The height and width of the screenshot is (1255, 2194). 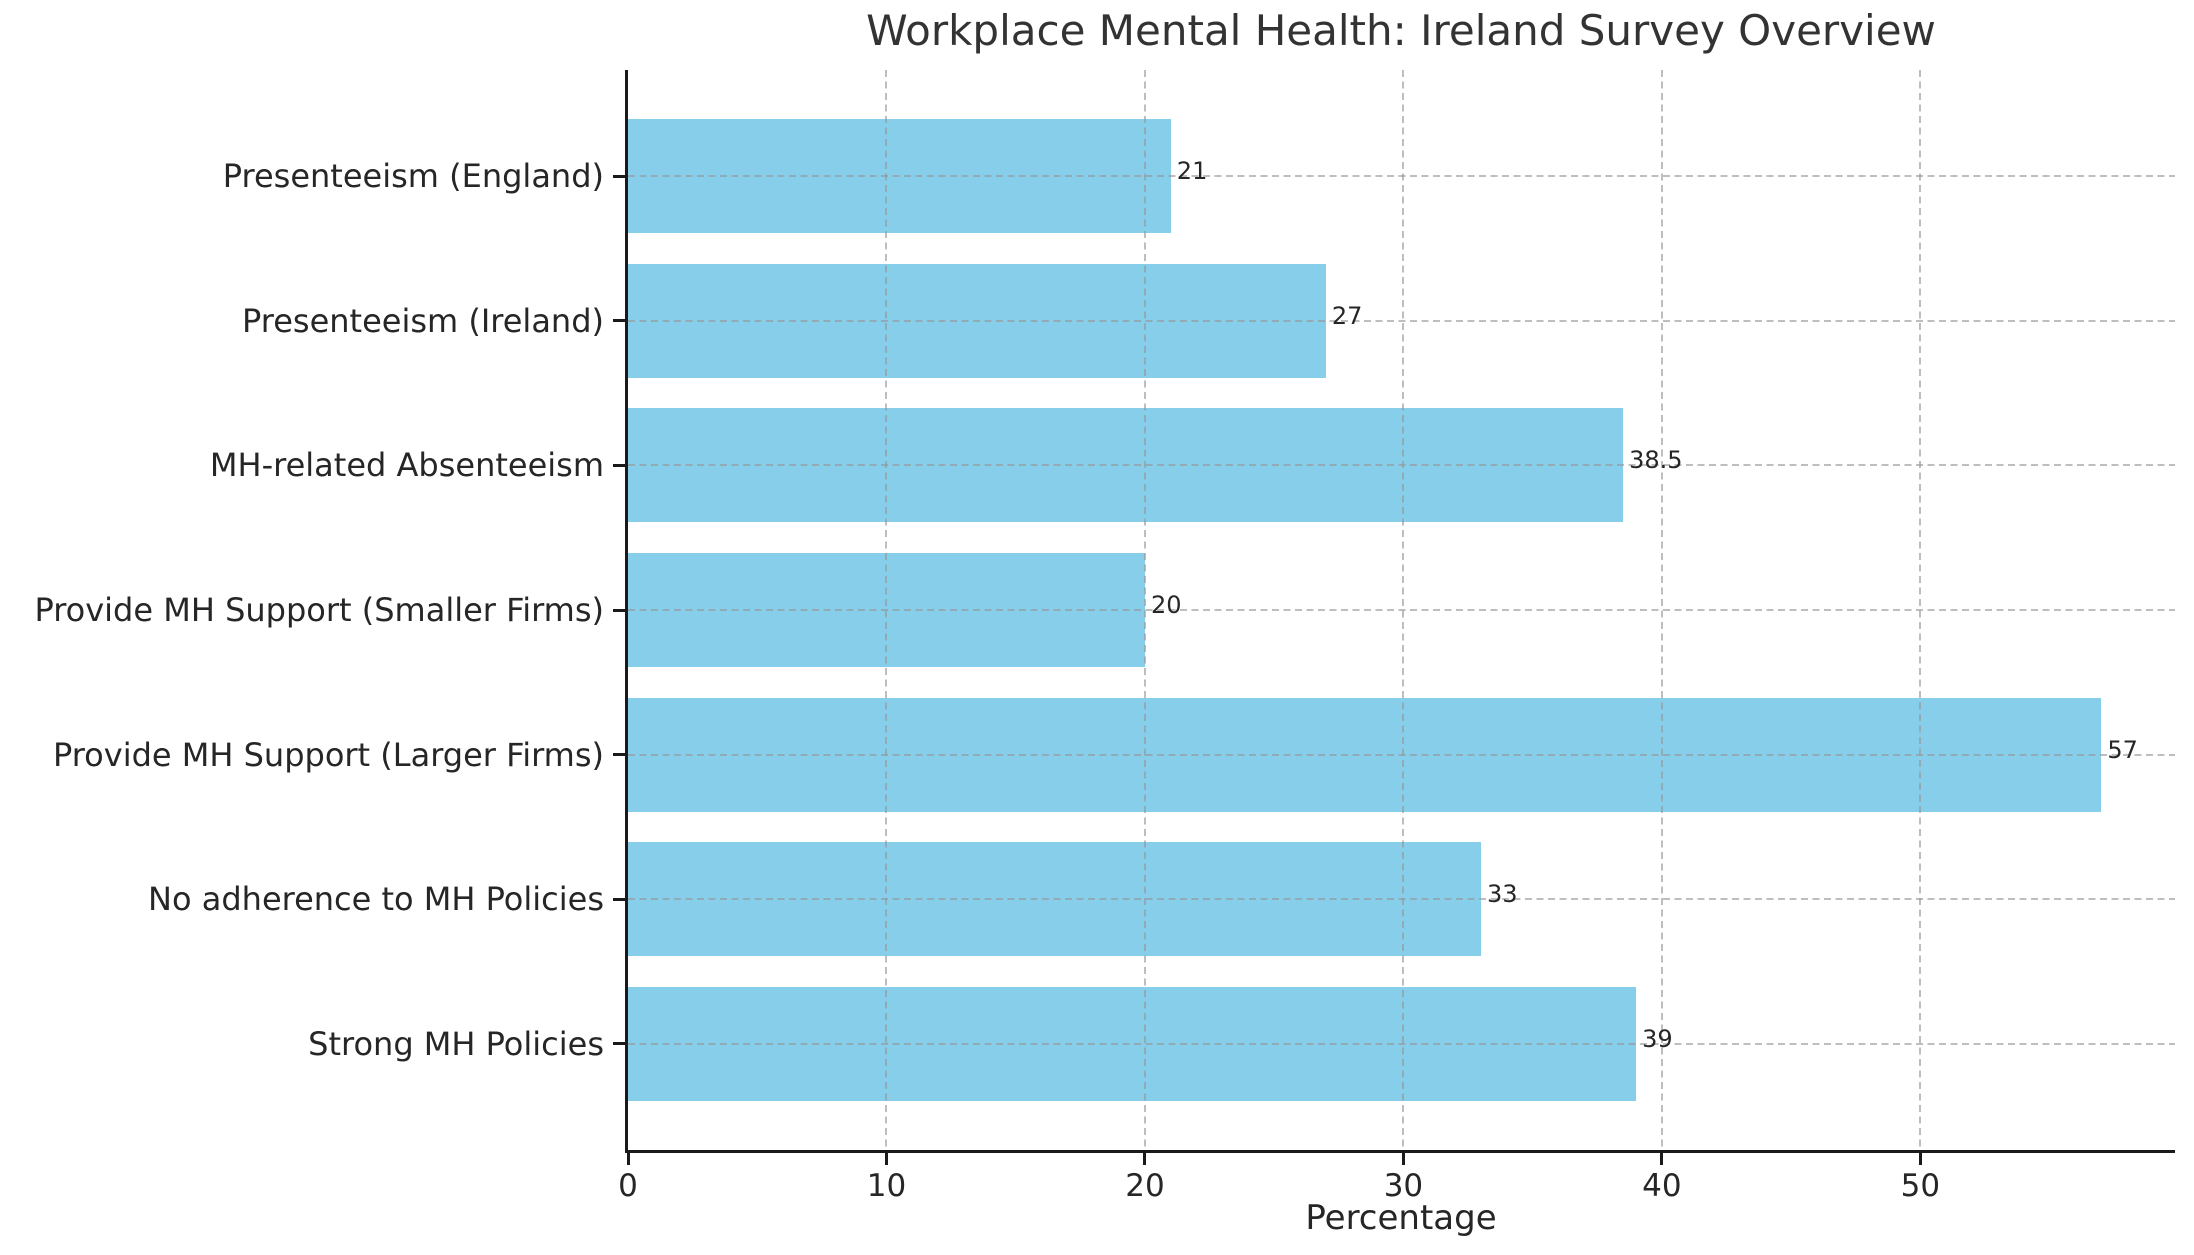 What do you see at coordinates (1502, 894) in the screenshot?
I see `bar-value-label: 33` at bounding box center [1502, 894].